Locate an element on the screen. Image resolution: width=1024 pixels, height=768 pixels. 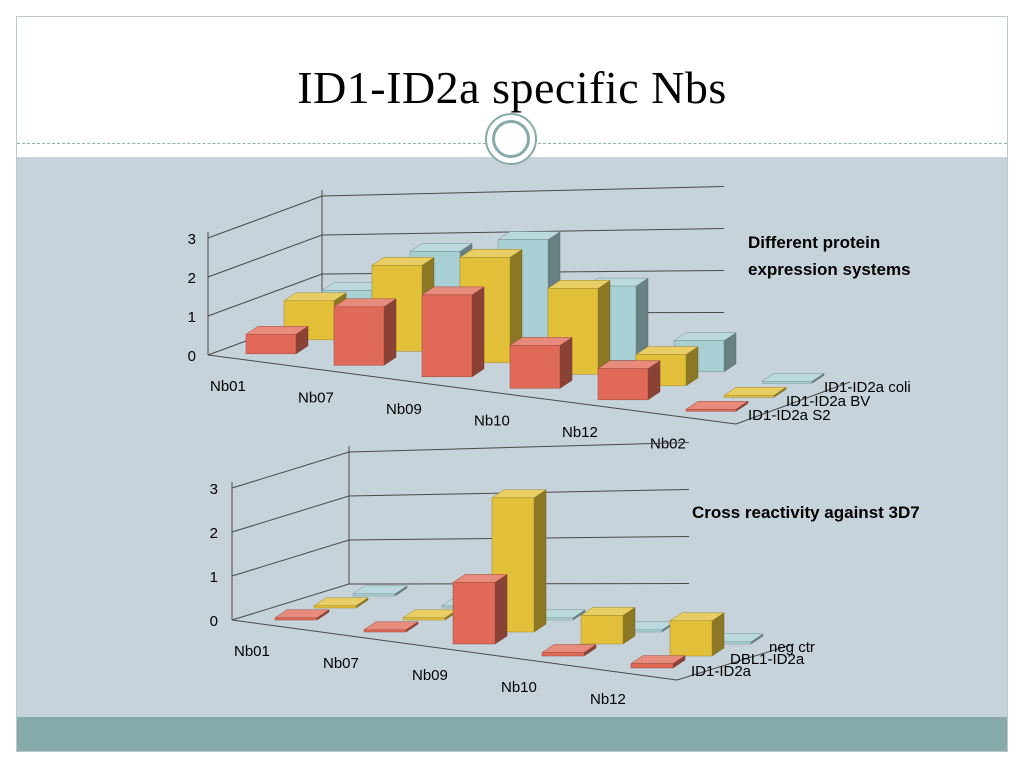
series-label: neg ctr is located at coordinates (792, 647).